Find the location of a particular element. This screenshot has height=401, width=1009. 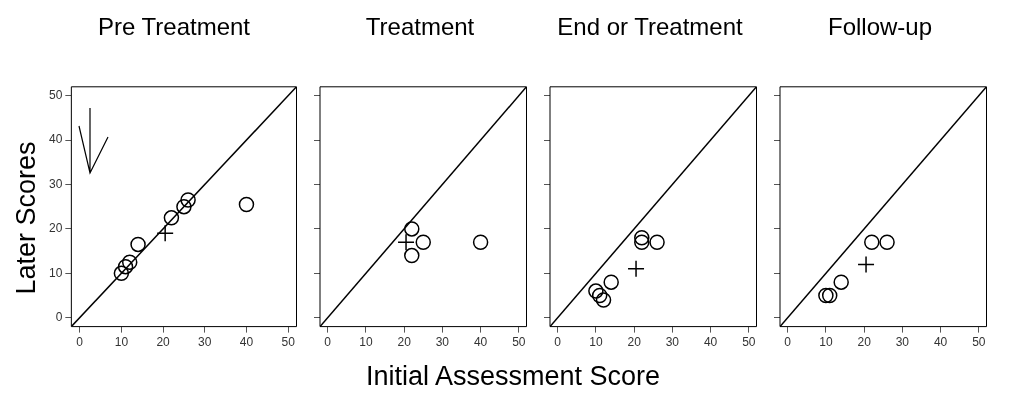

y-tick-label: 20 is located at coordinates (55, 228).